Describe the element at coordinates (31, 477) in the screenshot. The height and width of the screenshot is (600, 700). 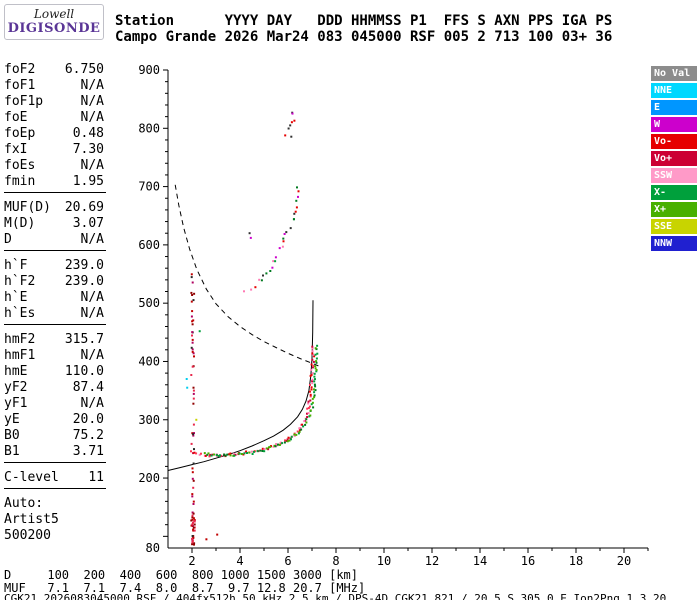
I see `parameter-label: C-level` at that location.